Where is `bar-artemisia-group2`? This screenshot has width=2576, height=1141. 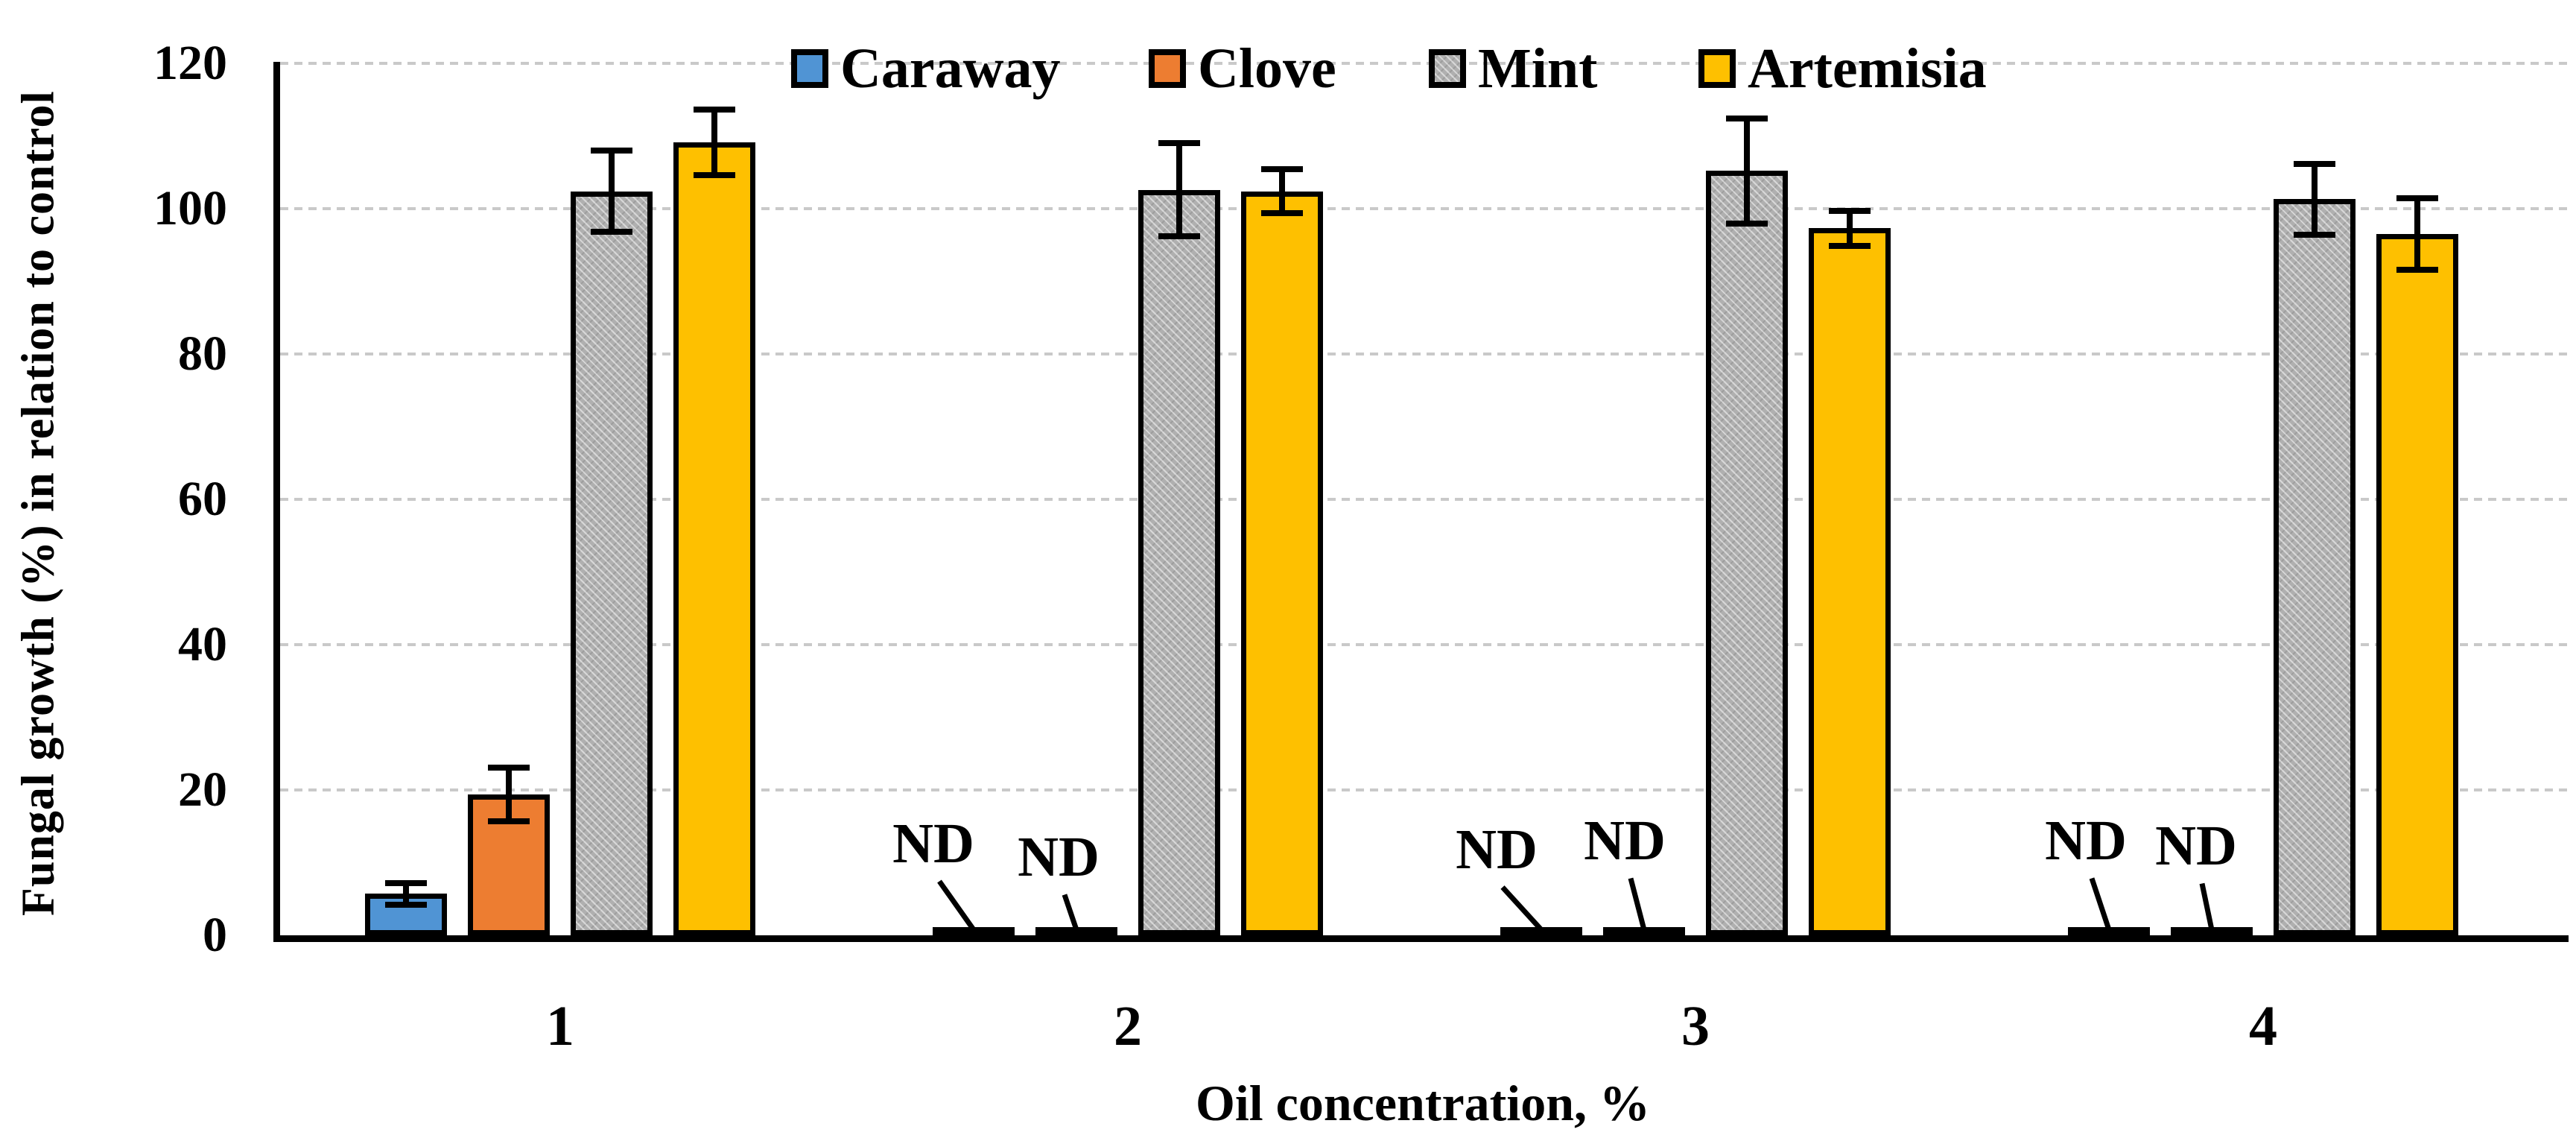
bar-artemisia-group2 is located at coordinates (1282, 563).